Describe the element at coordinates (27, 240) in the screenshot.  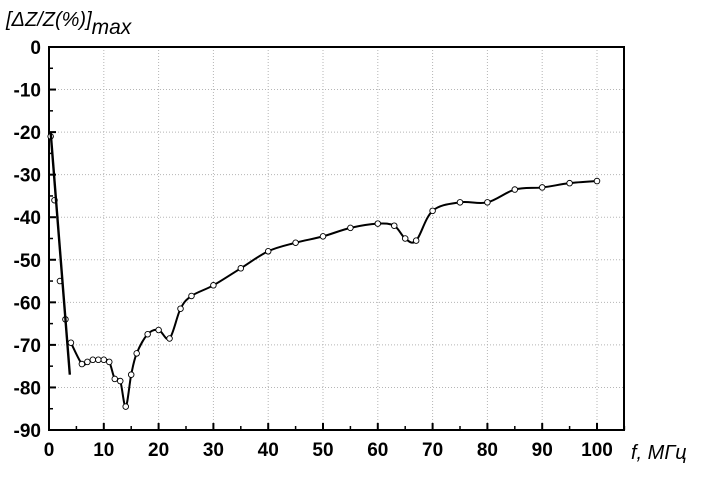
I see `y-tick-labels: 0 -10 -20 -30 -40 -50 -60 -70 -80 -90` at that location.